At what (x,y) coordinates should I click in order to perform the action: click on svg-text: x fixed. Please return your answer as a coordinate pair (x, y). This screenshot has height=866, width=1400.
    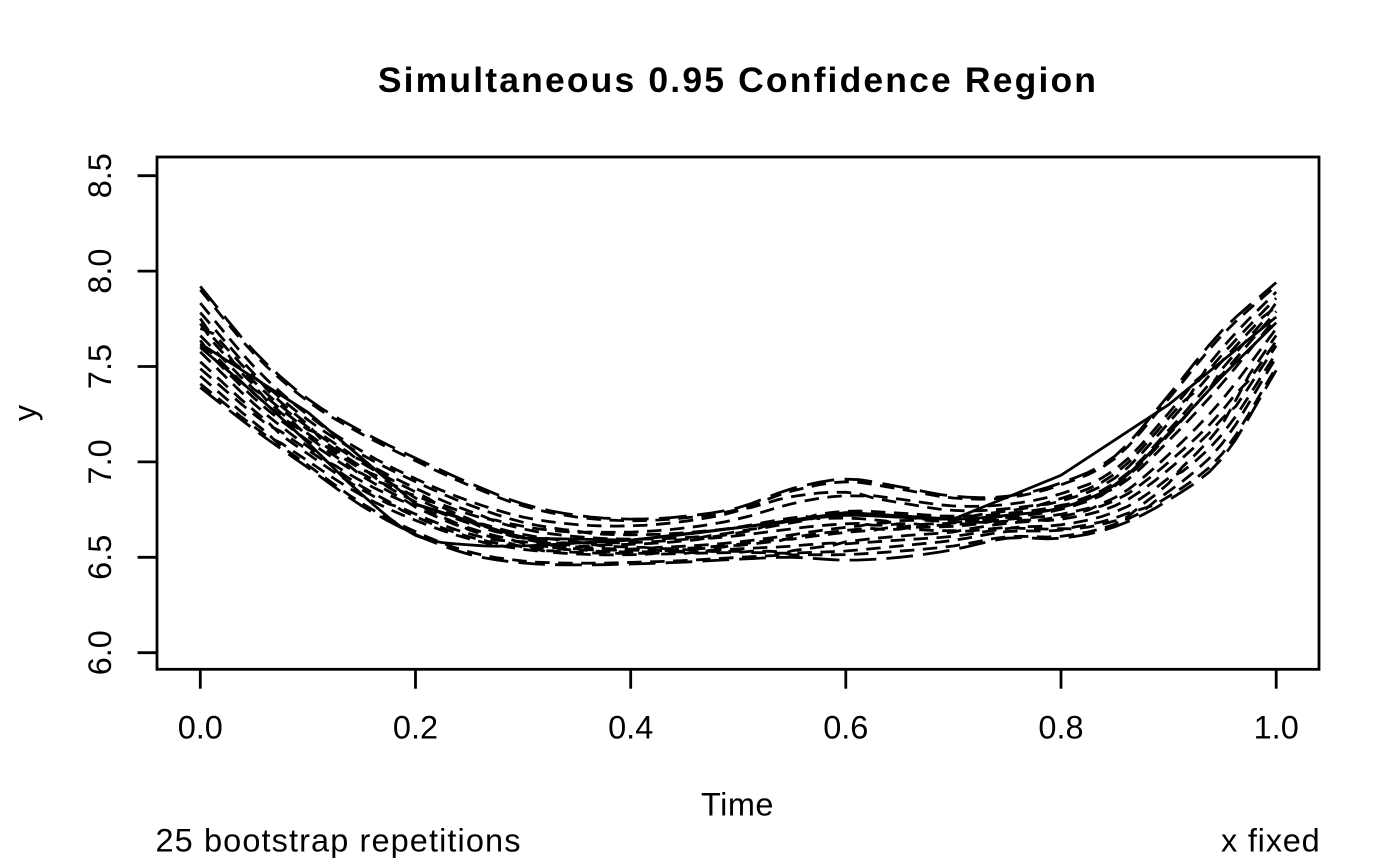
    Looking at the image, I should click on (1271, 840).